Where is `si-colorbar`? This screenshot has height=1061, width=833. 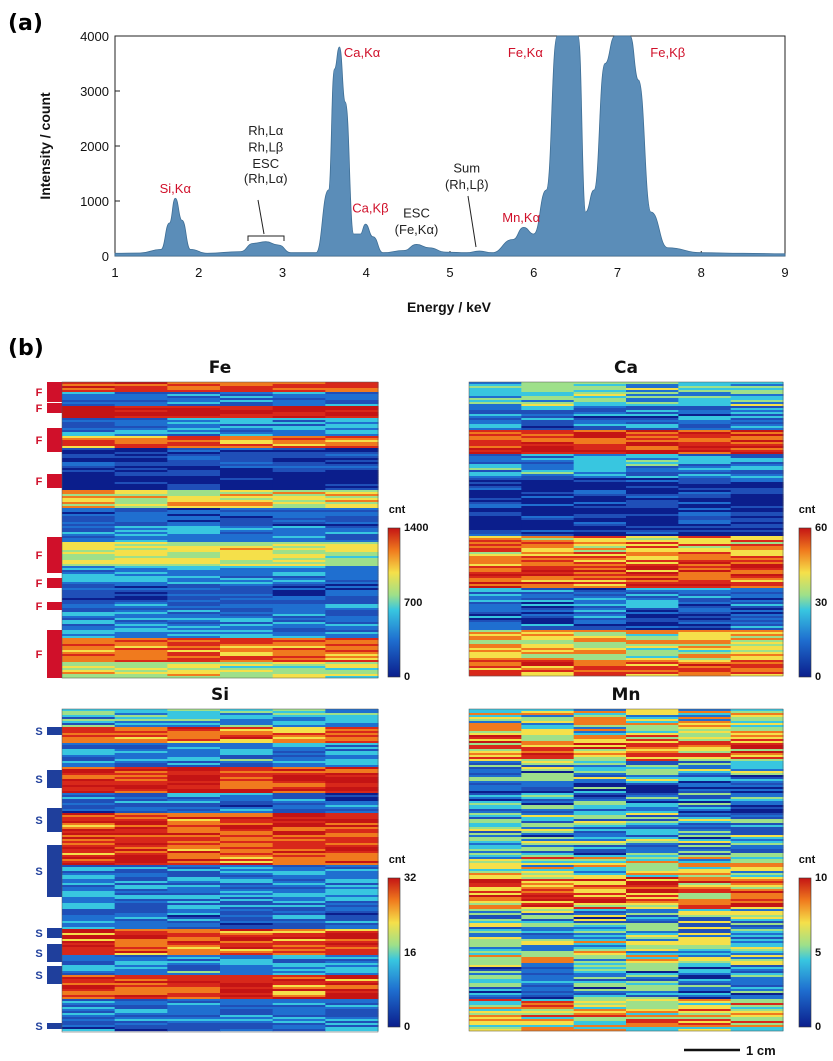 si-colorbar is located at coordinates (394, 952).